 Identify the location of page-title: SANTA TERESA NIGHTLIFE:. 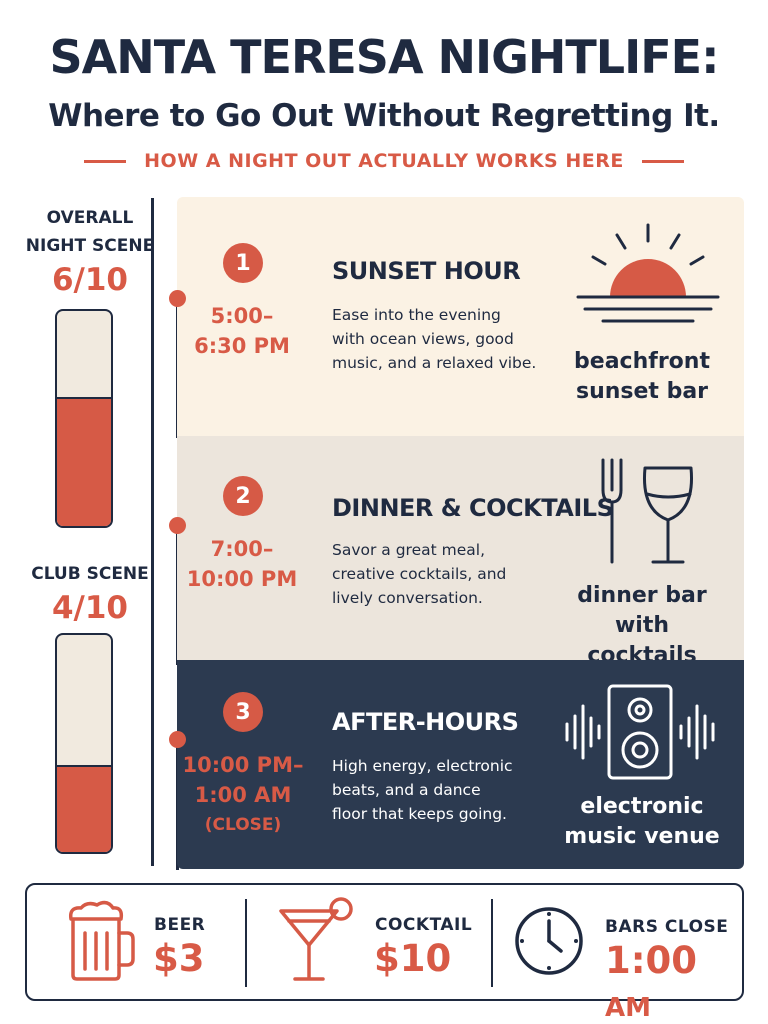
(384, 57).